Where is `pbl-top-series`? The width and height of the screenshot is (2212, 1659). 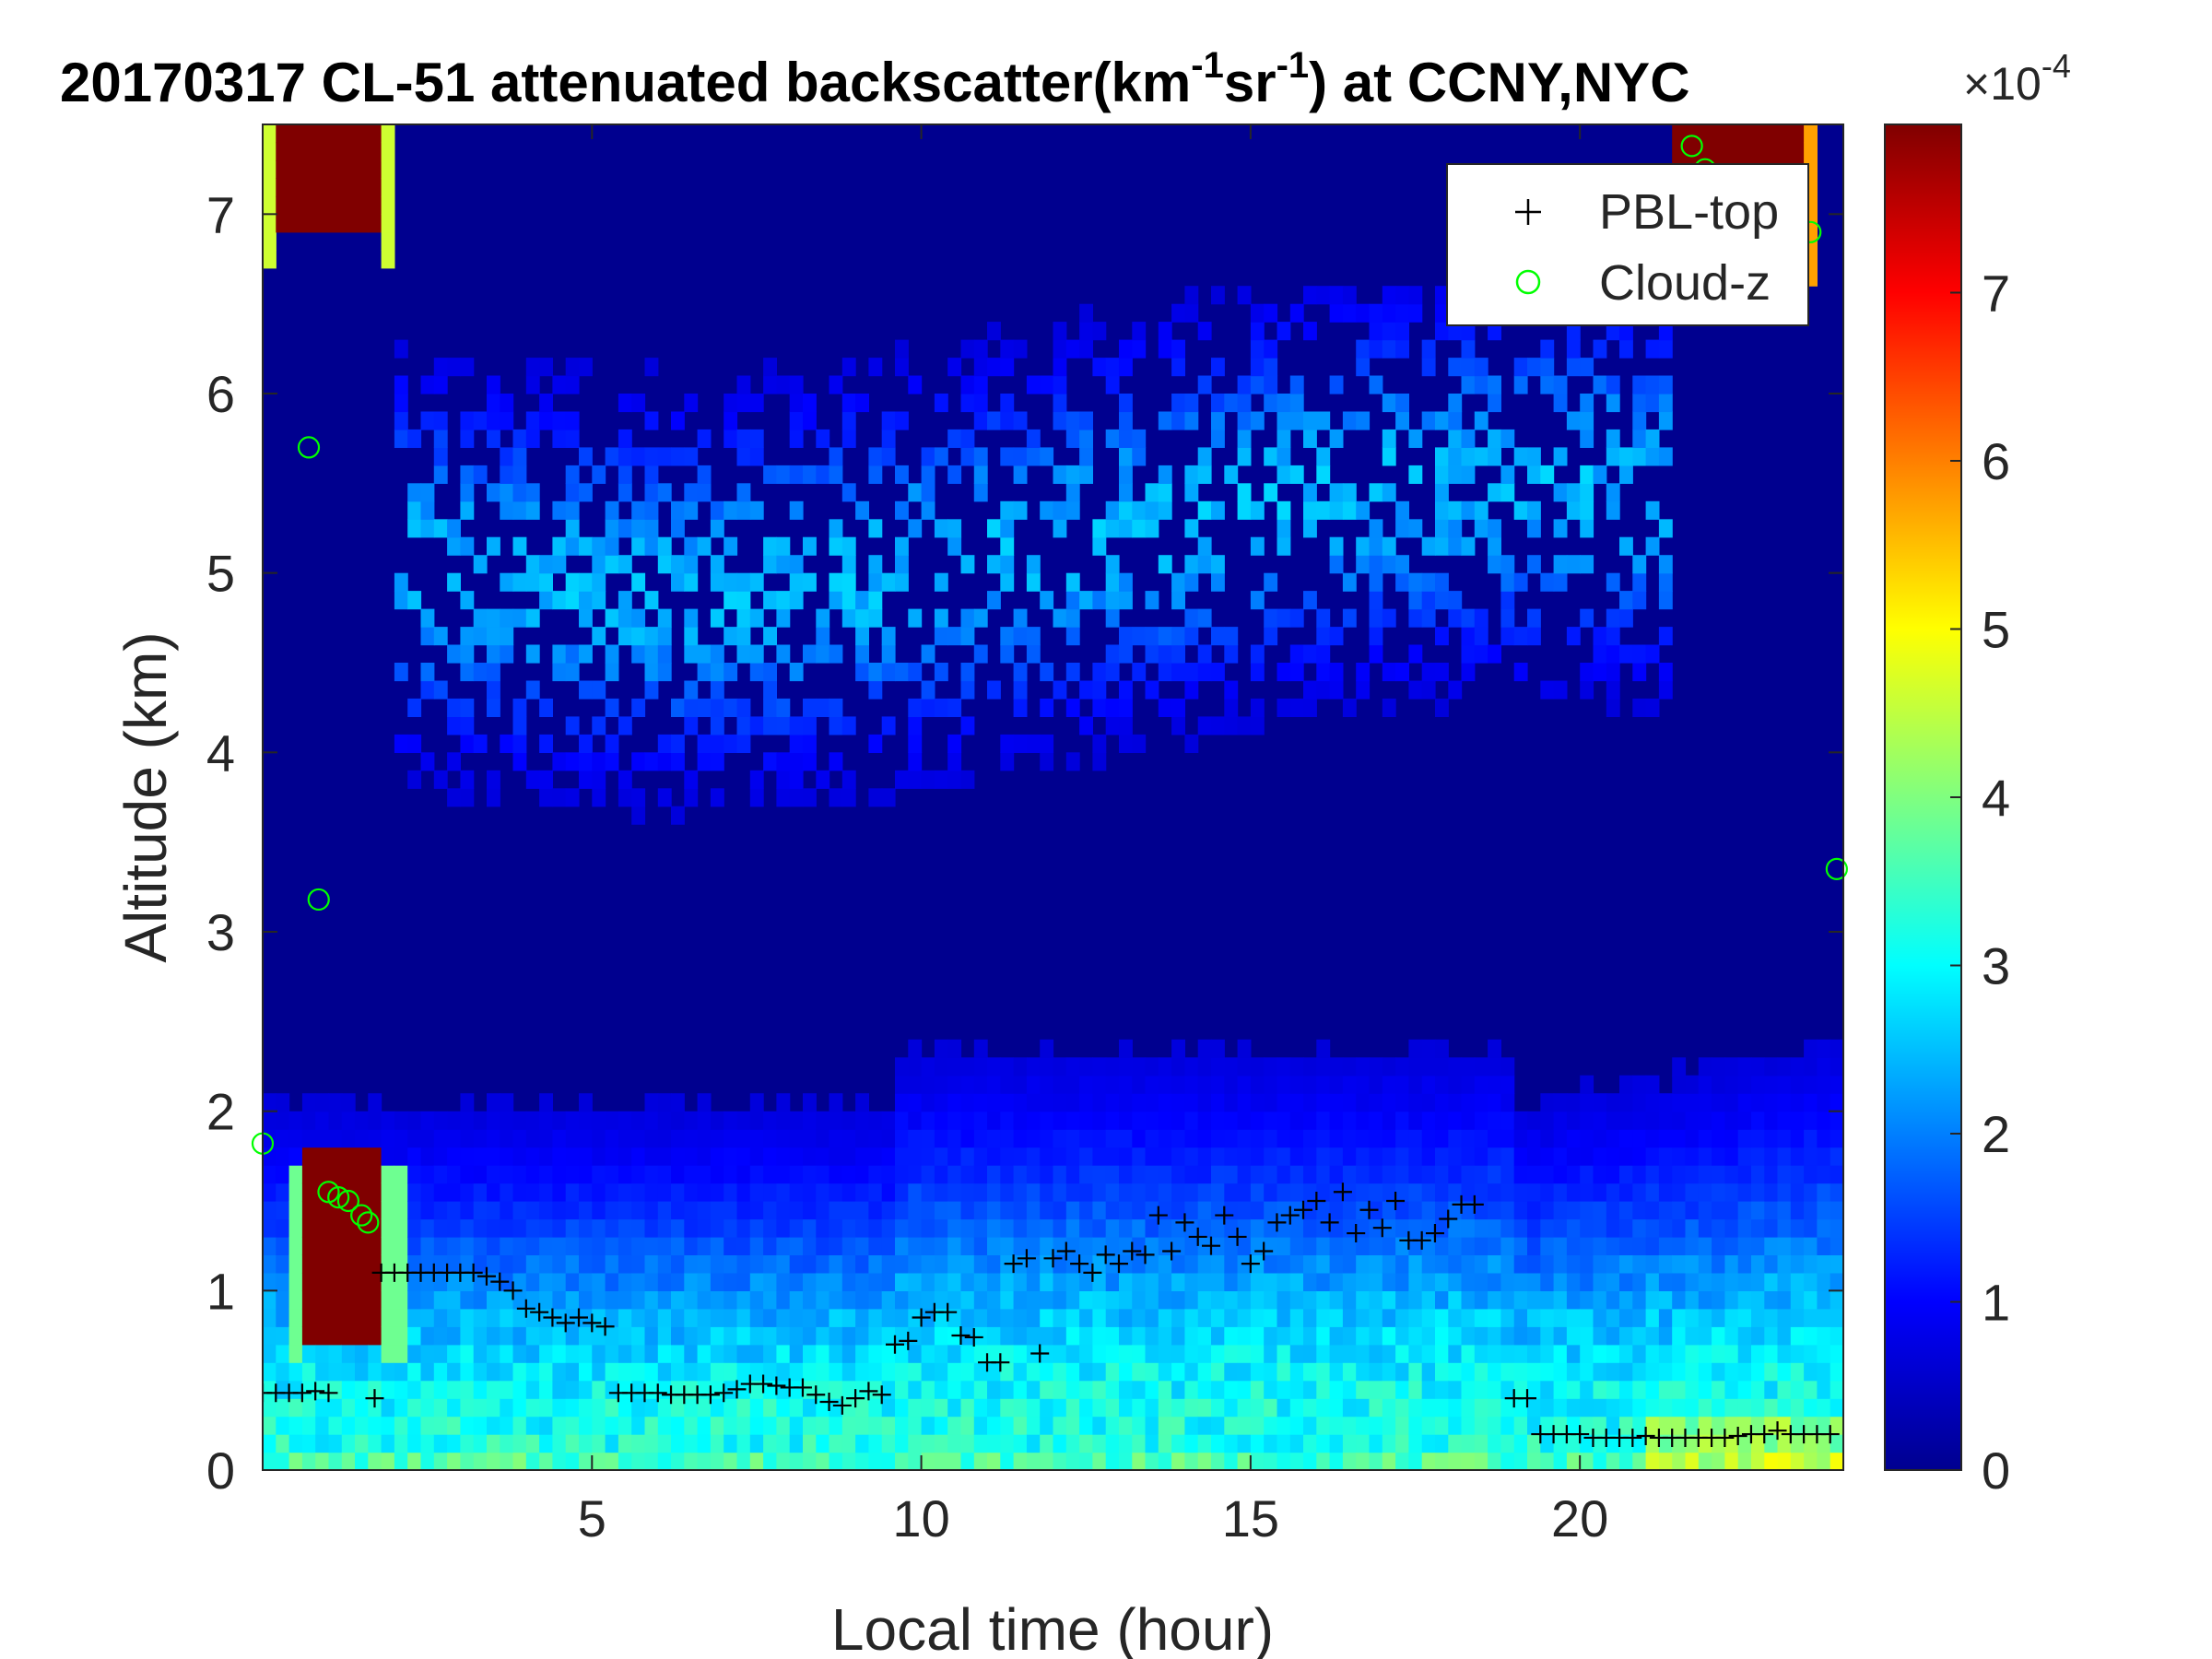
pbl-top-series is located at coordinates (1051, 1314).